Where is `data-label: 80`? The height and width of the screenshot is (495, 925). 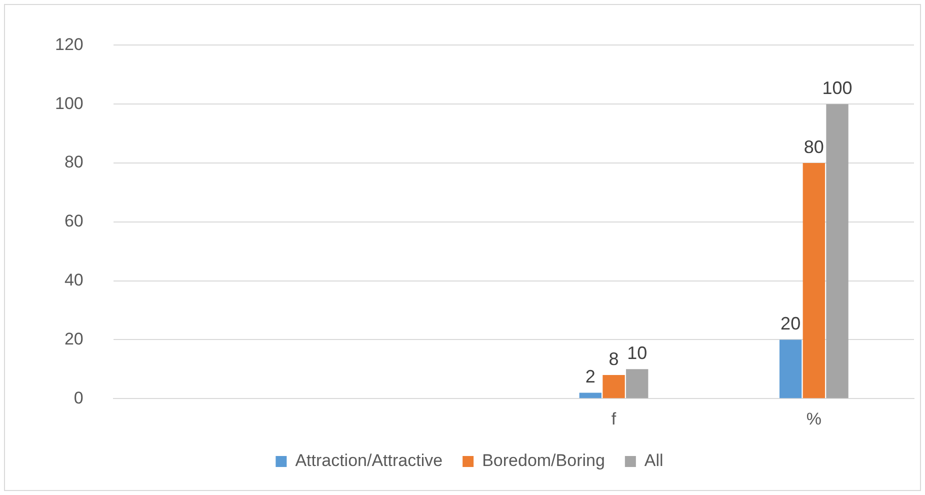 data-label: 80 is located at coordinates (814, 146).